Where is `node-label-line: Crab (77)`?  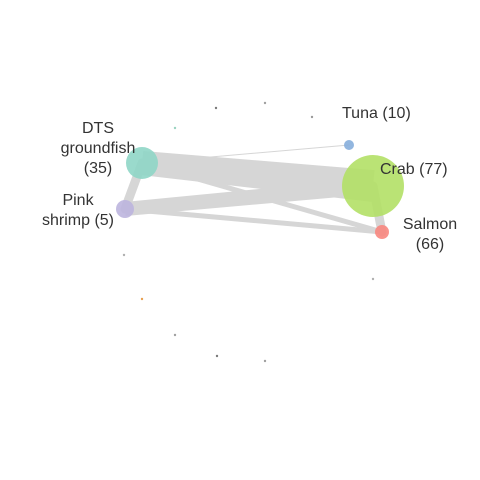
node-label-line: Crab (77) is located at coordinates (414, 169).